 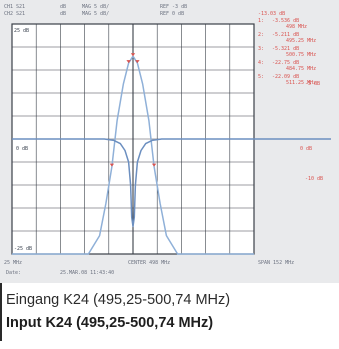 What do you see at coordinates (14, 7) in the screenshot?
I see `hdr-ch1-label: CH1 S21` at bounding box center [14, 7].